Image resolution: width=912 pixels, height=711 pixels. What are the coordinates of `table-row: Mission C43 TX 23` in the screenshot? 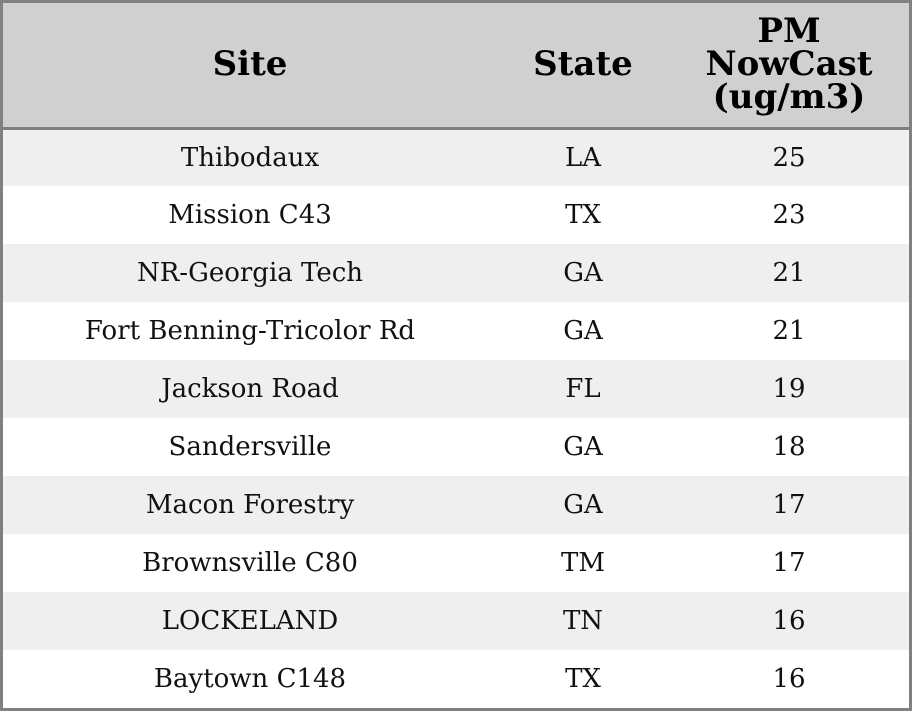 It's located at (456, 215).